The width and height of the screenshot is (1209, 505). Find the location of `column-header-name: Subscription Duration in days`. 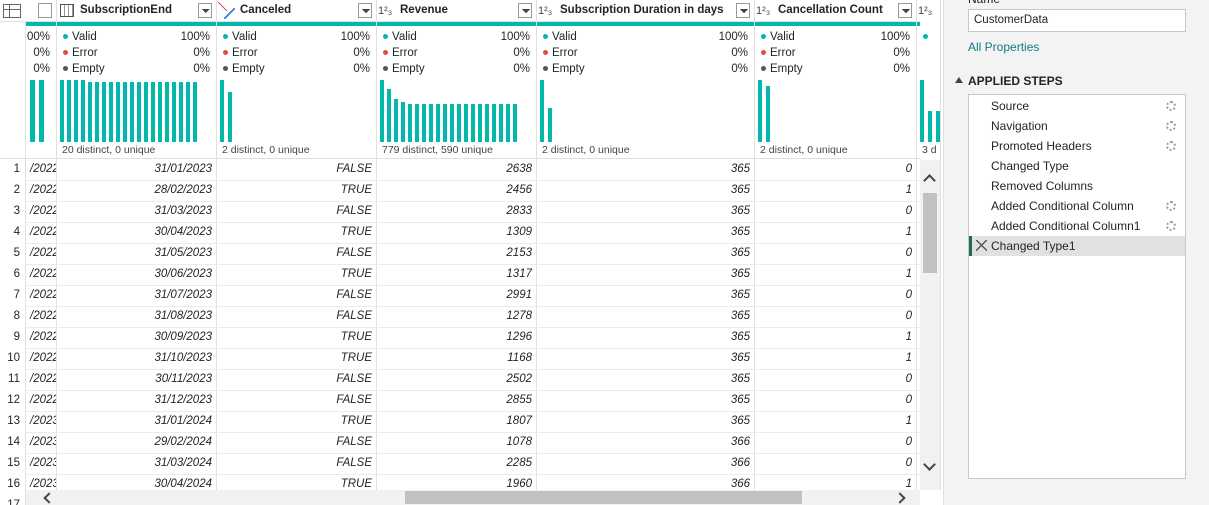

column-header-name: Subscription Duration in days is located at coordinates (642, 10).